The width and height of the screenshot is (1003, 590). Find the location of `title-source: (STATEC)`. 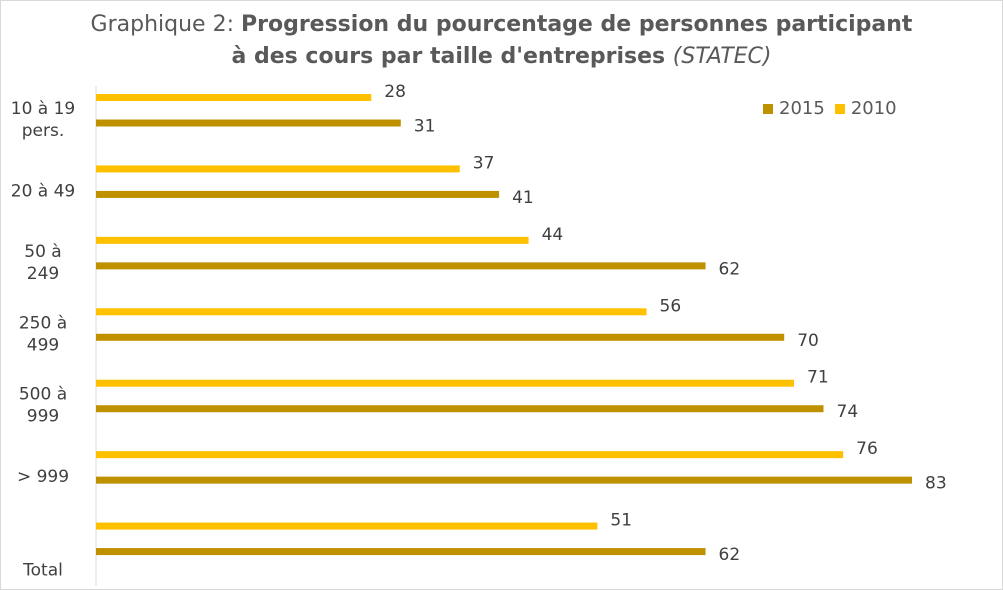

title-source: (STATEC) is located at coordinates (722, 56).